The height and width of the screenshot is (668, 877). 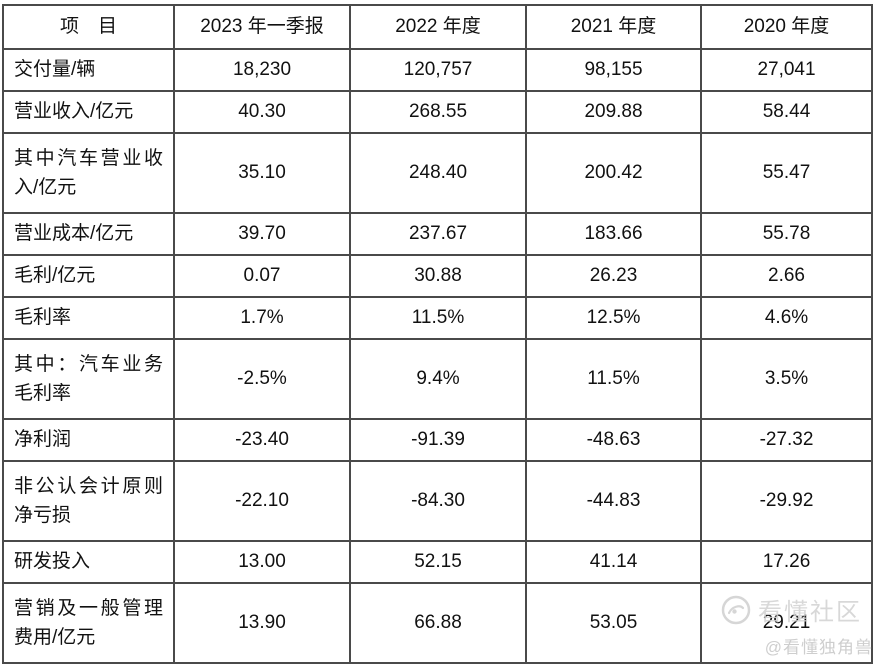 I want to click on table-row: 营业收入/亿元 40.30 268.55 209.88 58.44, so click(x=437, y=112).